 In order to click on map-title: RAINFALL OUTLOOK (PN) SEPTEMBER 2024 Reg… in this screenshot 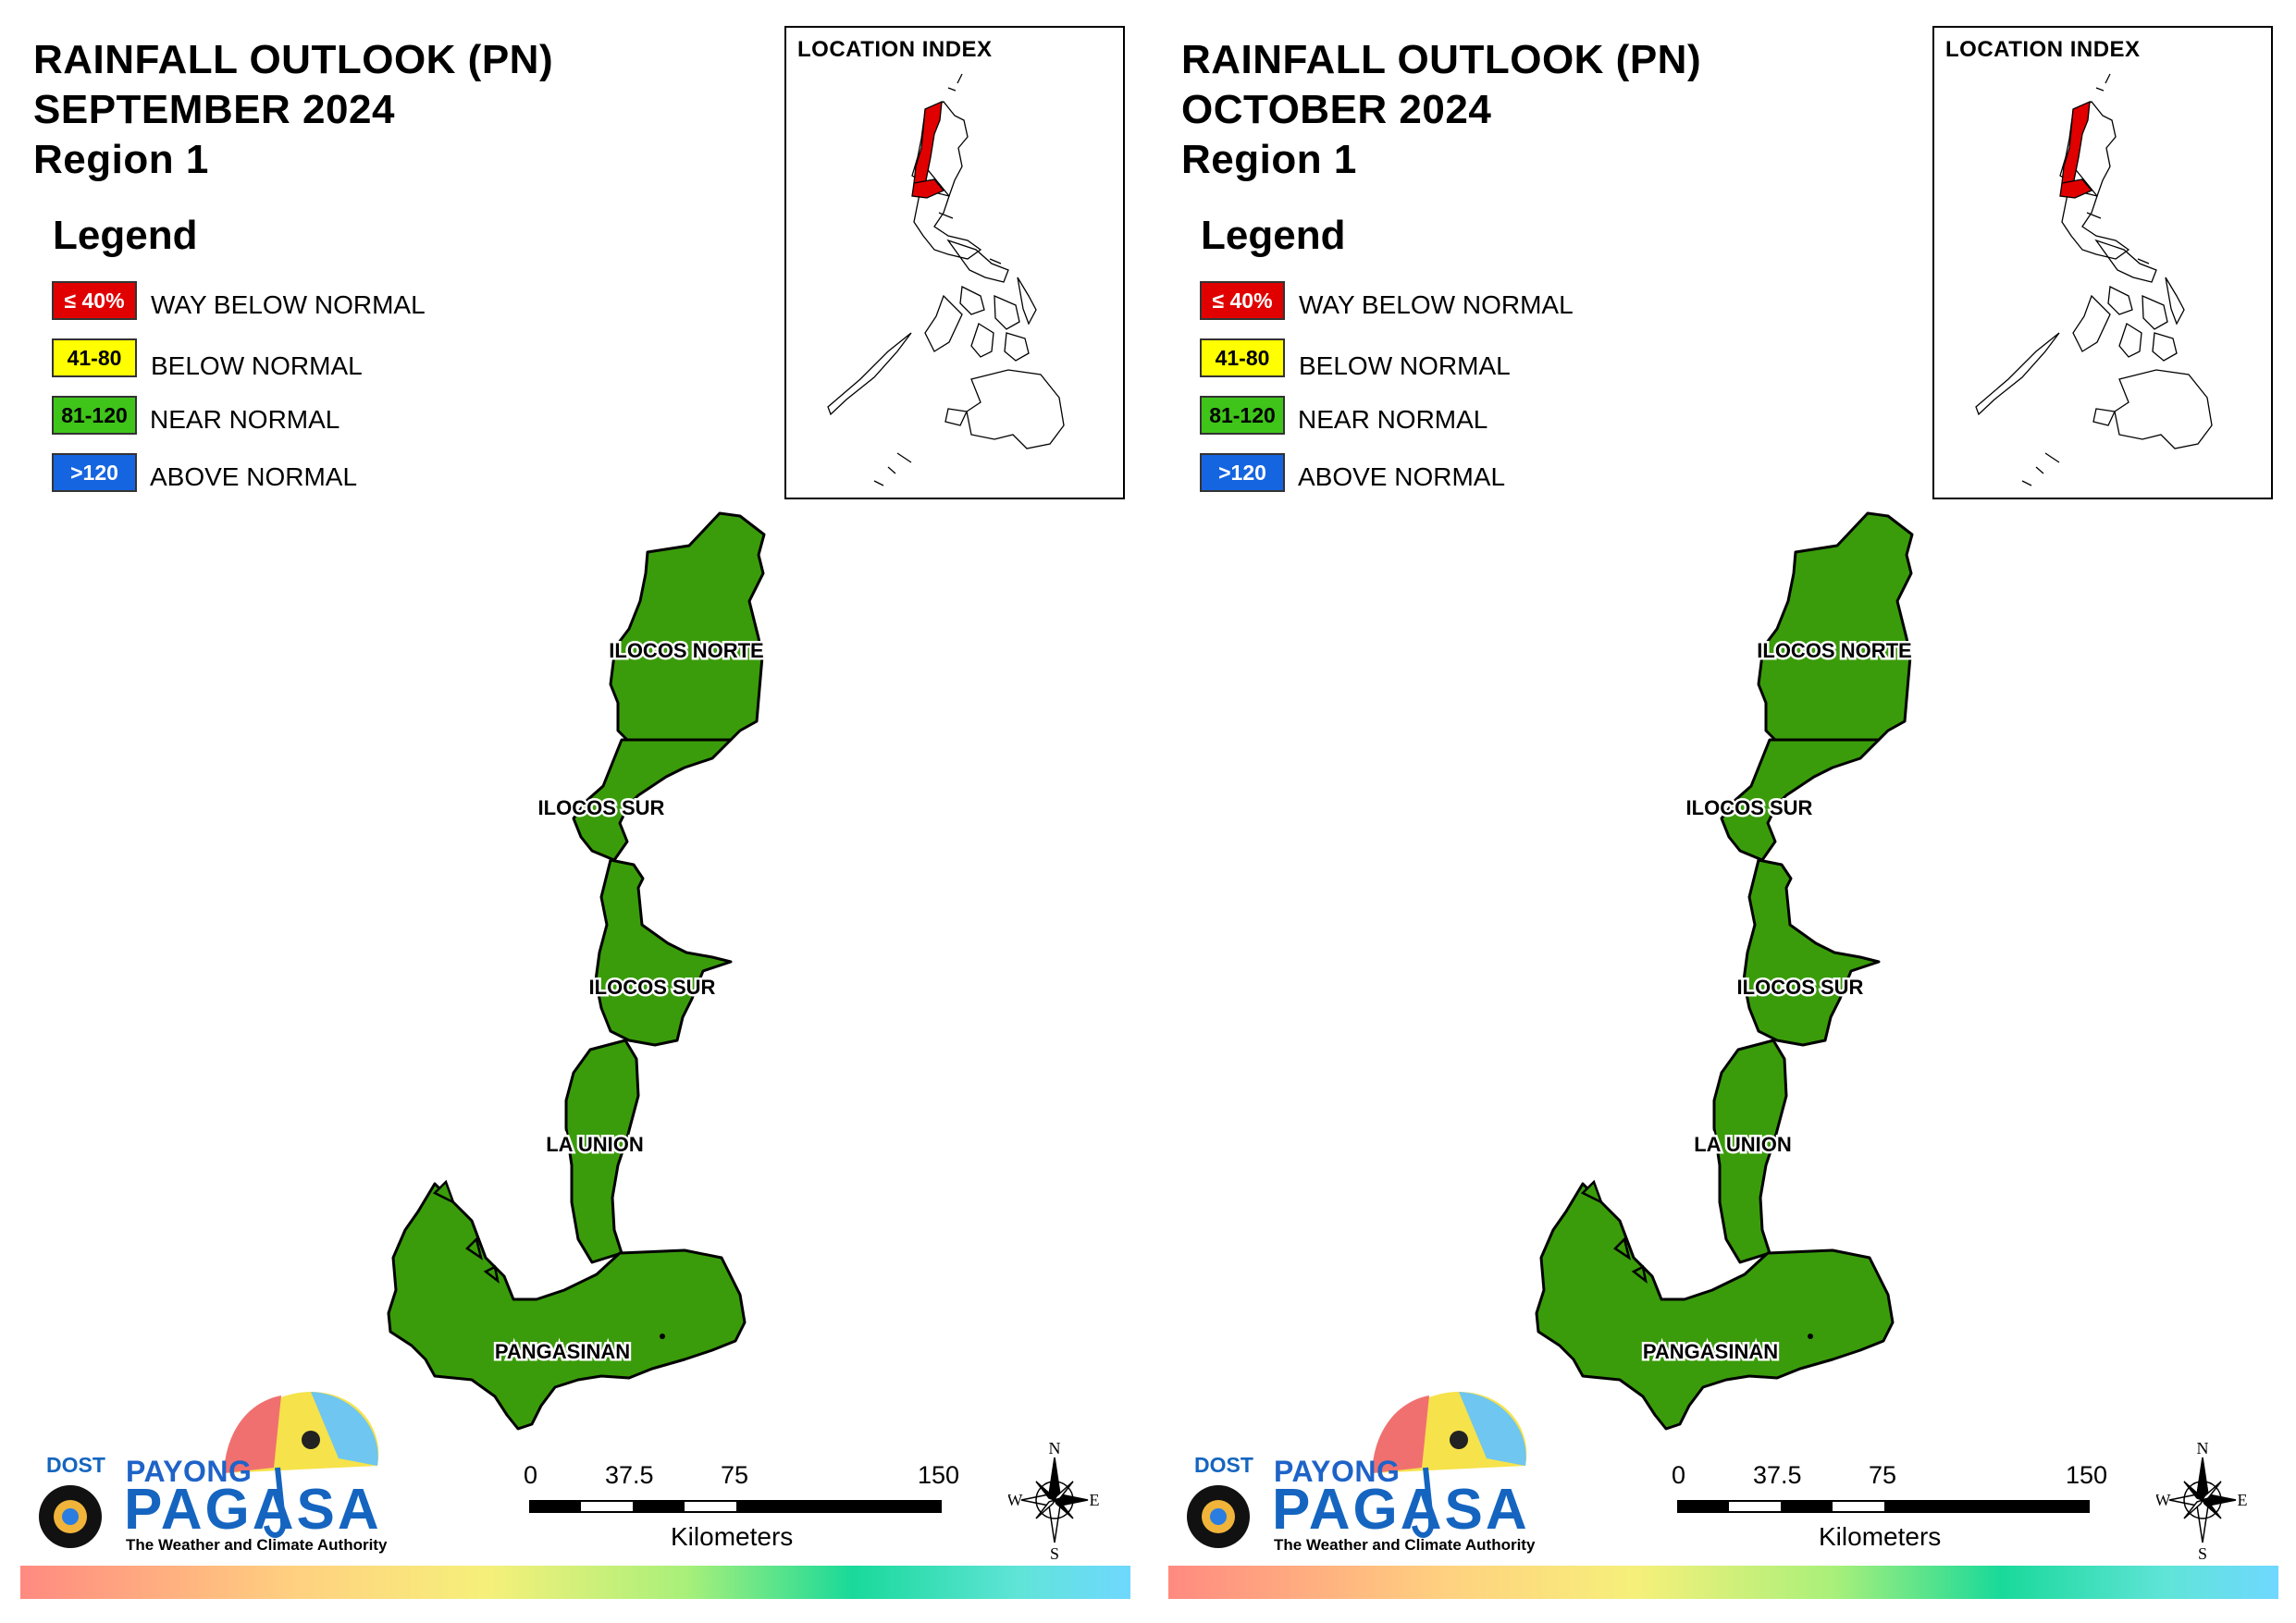, I will do `click(293, 110)`.